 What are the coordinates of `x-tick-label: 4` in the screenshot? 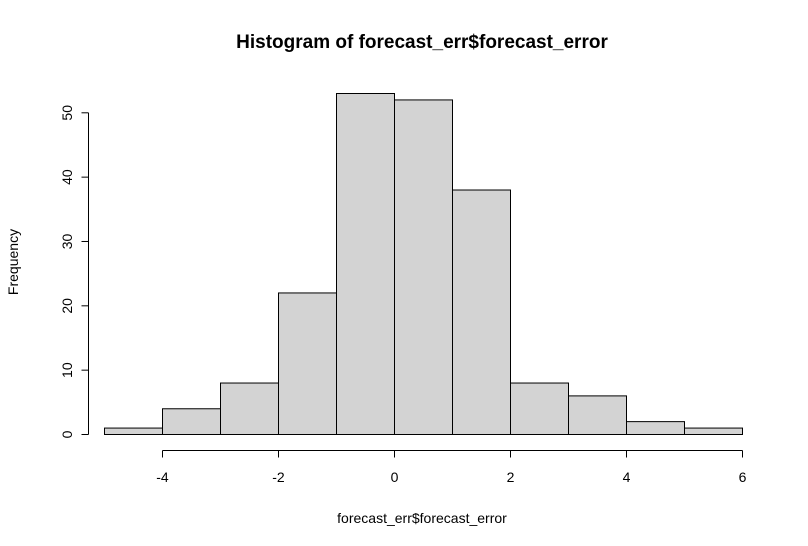 It's located at (627, 477).